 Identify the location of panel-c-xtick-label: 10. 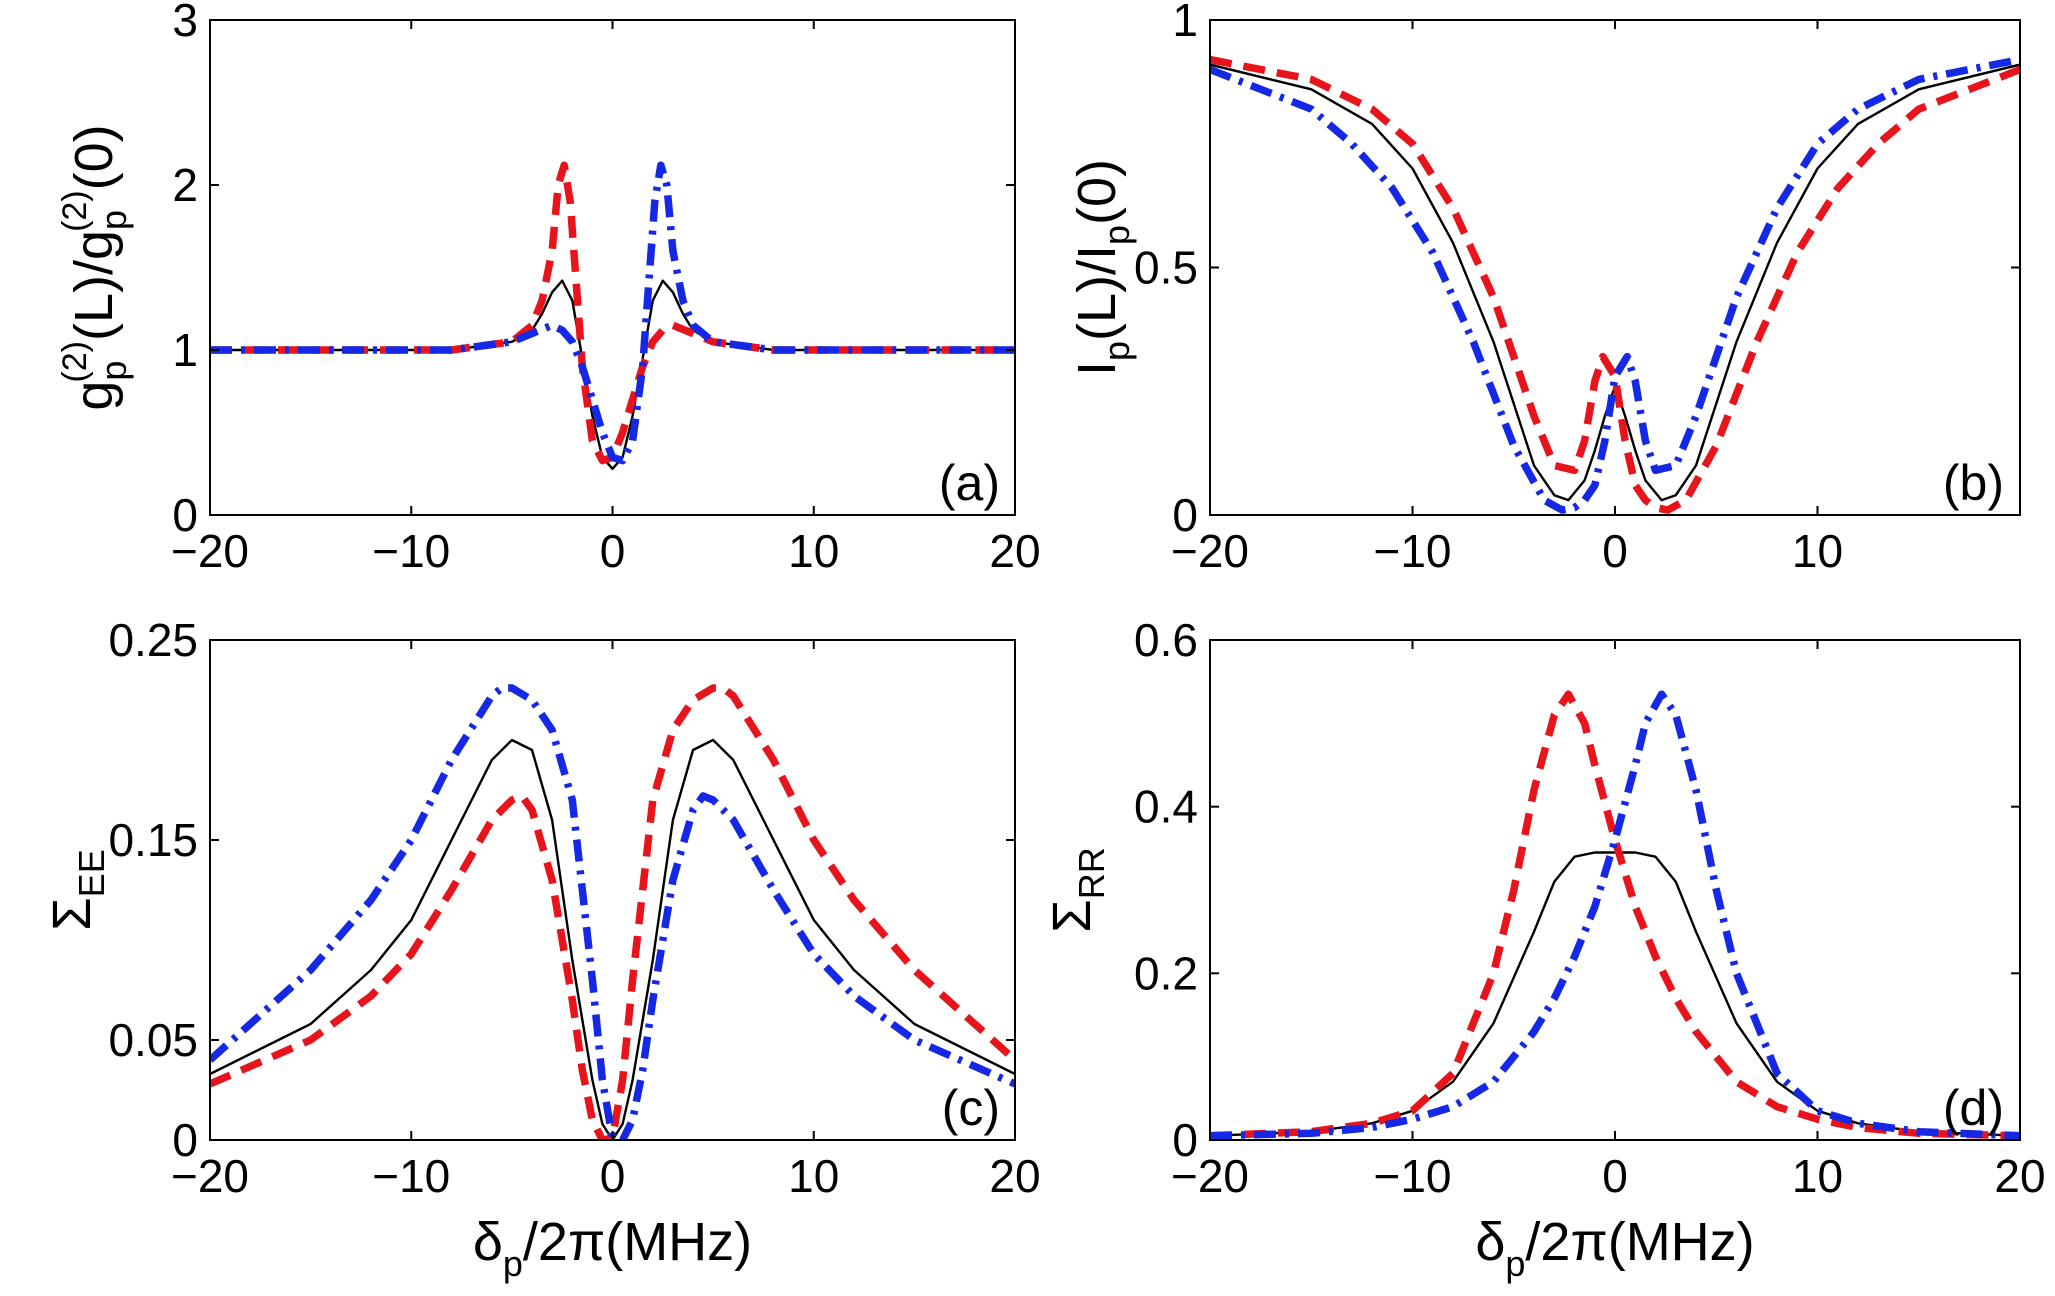
(813, 1176).